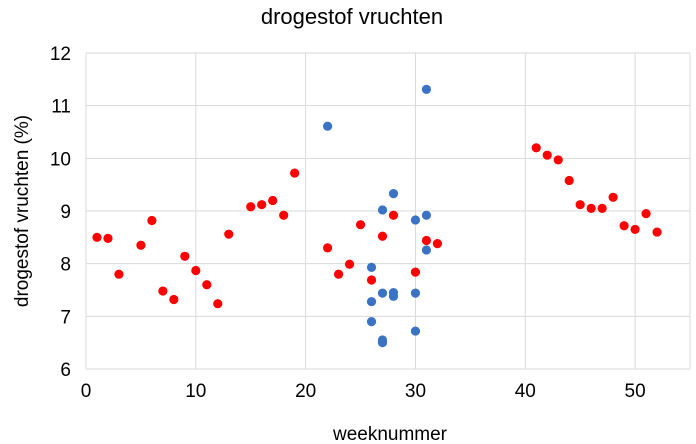  What do you see at coordinates (635, 391) in the screenshot?
I see `x-tick-label: 50` at bounding box center [635, 391].